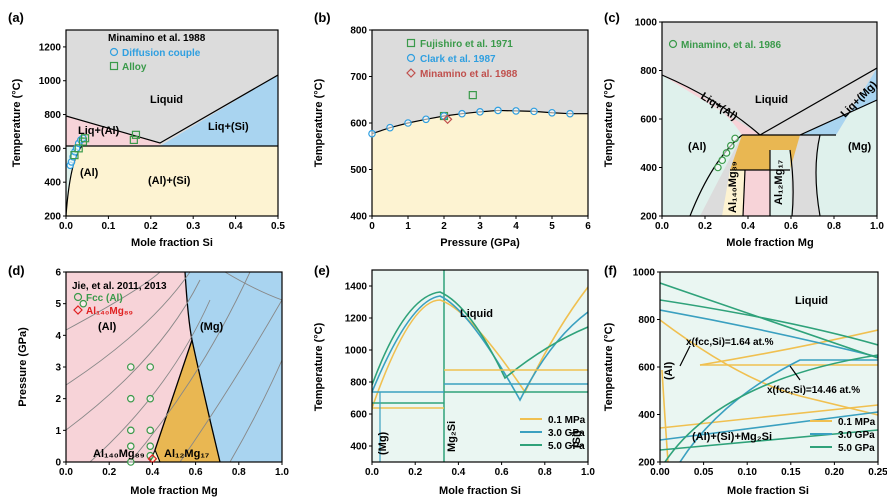  What do you see at coordinates (157, 38) in the screenshot?
I see `legend-title: Minamino et al. 1988` at bounding box center [157, 38].